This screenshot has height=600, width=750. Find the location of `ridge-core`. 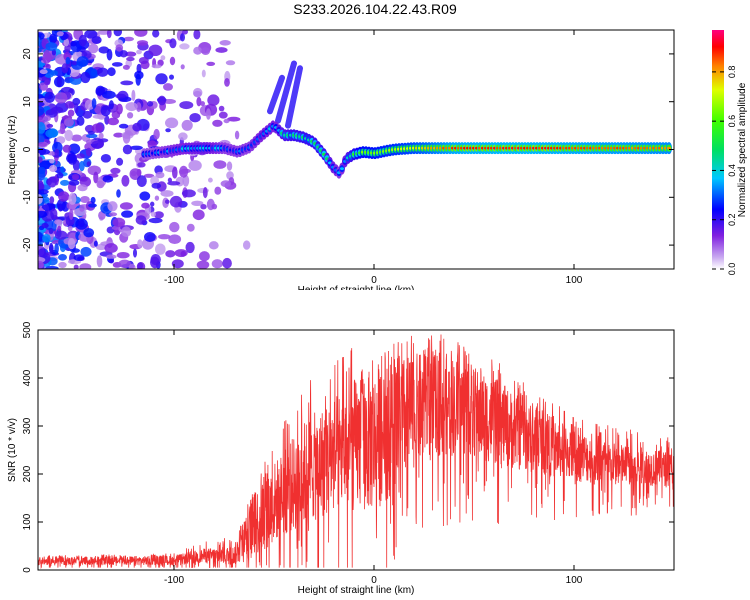

ridge-core is located at coordinates (342, 169).